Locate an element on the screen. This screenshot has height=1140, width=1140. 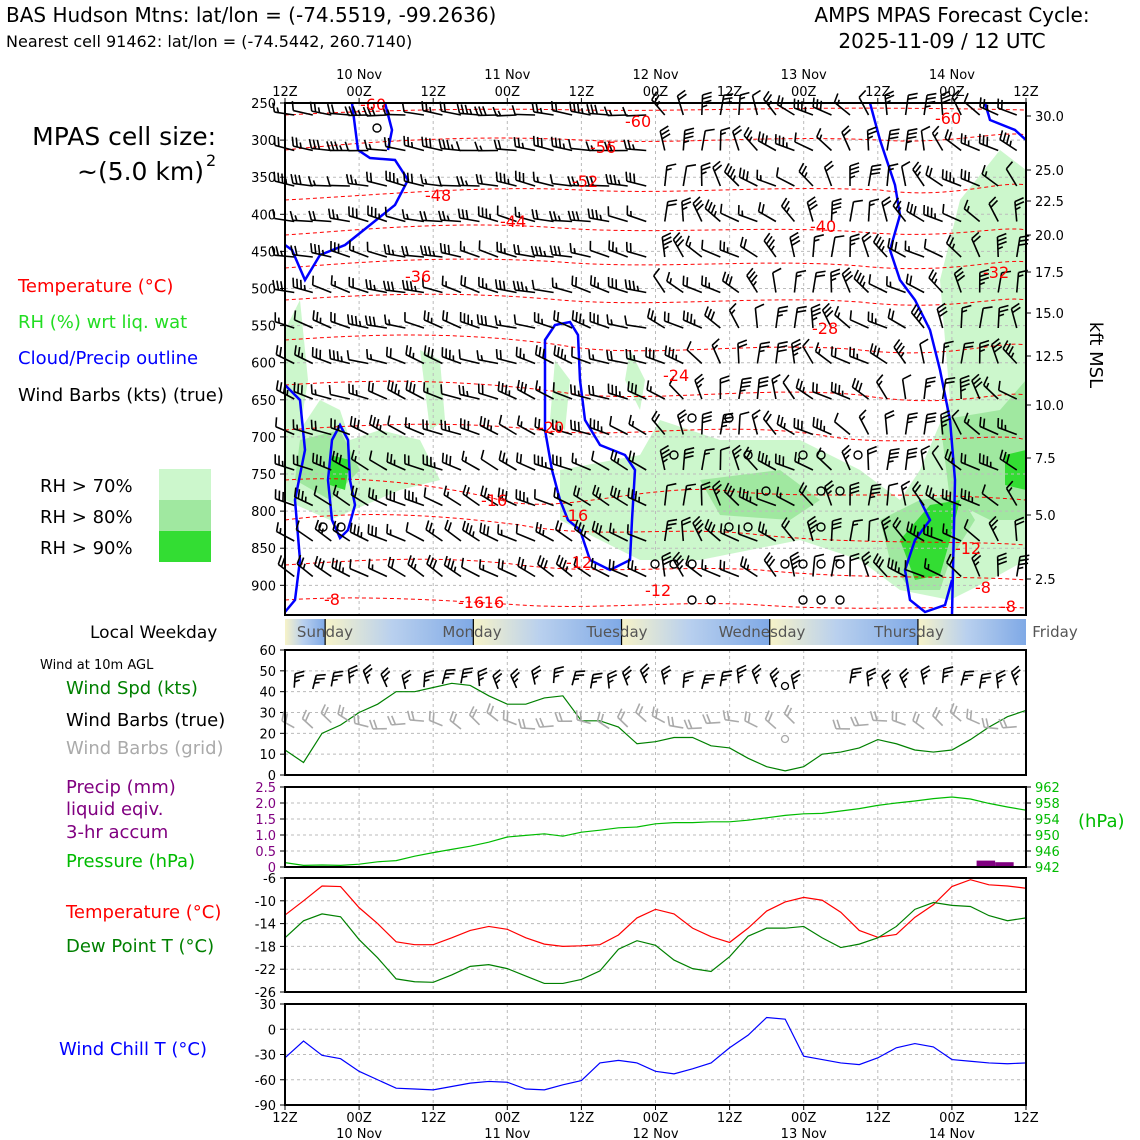
weekday-band is located at coordinates (695, 632).